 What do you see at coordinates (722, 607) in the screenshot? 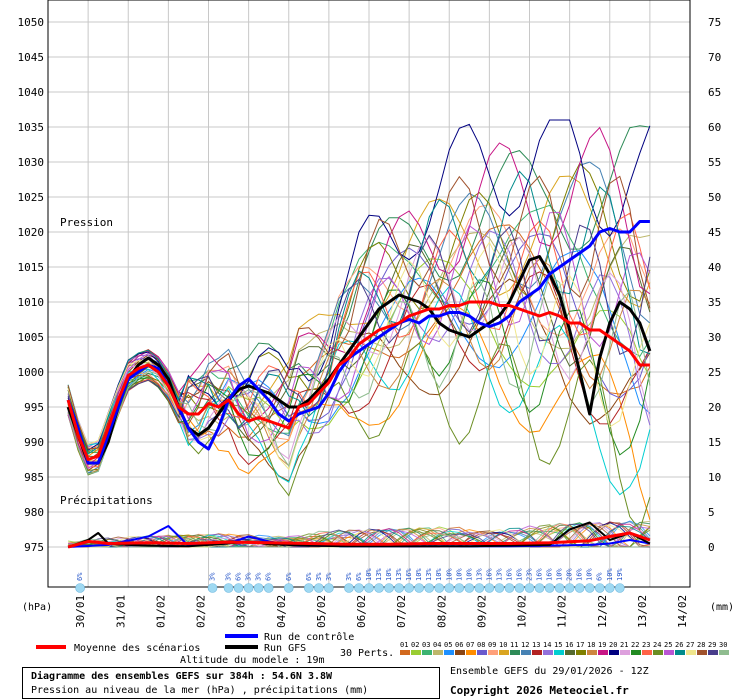
I see `right-axis-unit: (mm)` at bounding box center [722, 607].